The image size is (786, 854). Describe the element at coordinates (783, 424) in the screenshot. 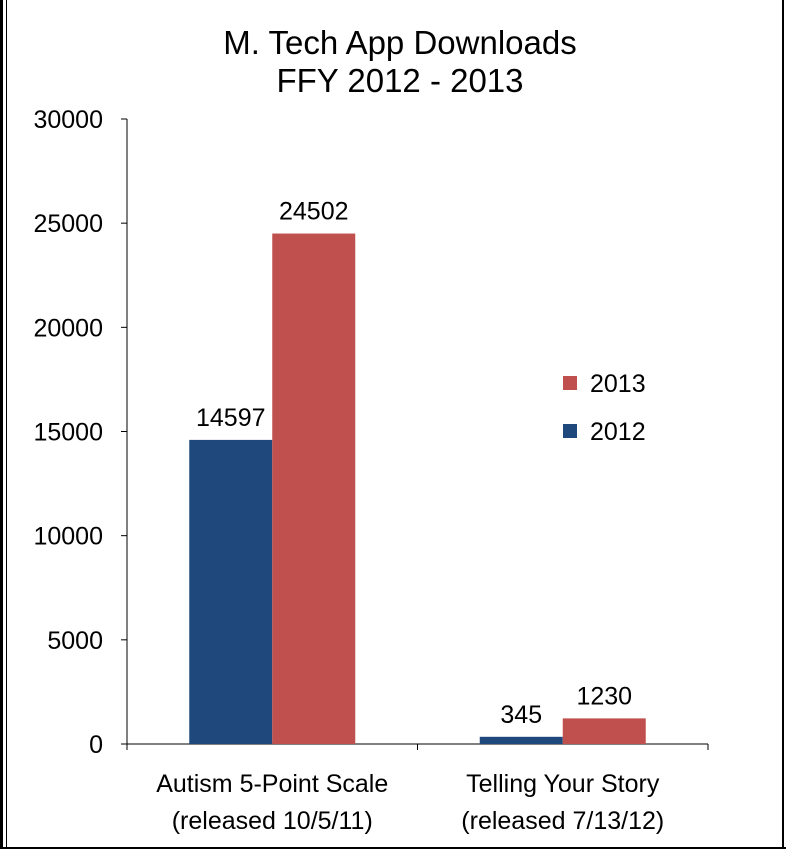

I see `frame-border-right` at that location.